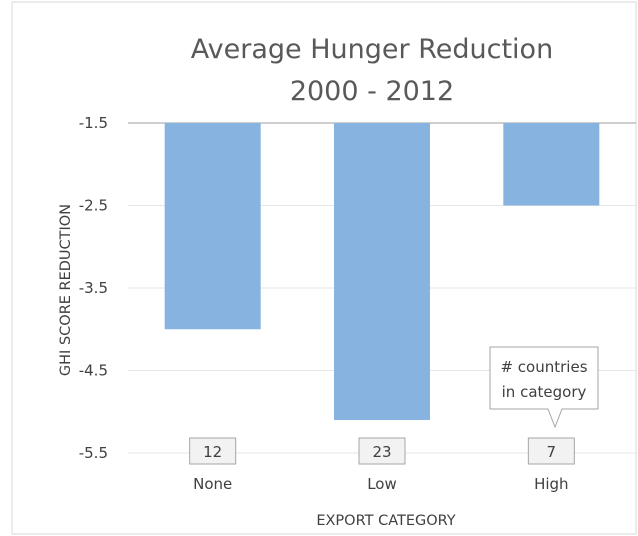 The width and height of the screenshot is (638, 536). I want to click on bar-none, so click(212, 226).